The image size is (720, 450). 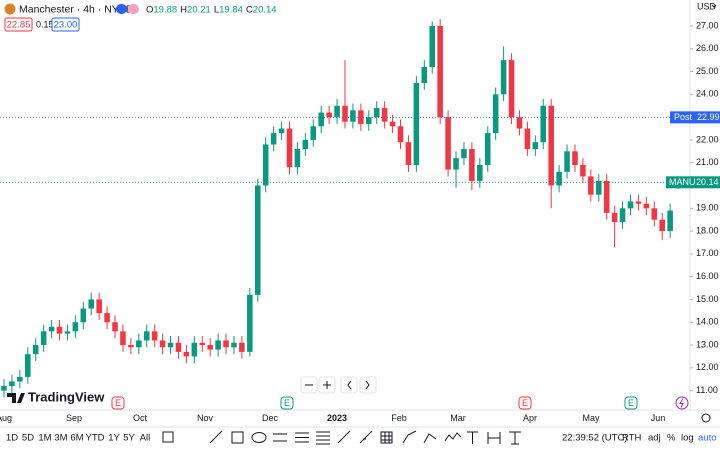 What do you see at coordinates (707, 208) in the screenshot?
I see `y-tick-label: 19.00` at bounding box center [707, 208].